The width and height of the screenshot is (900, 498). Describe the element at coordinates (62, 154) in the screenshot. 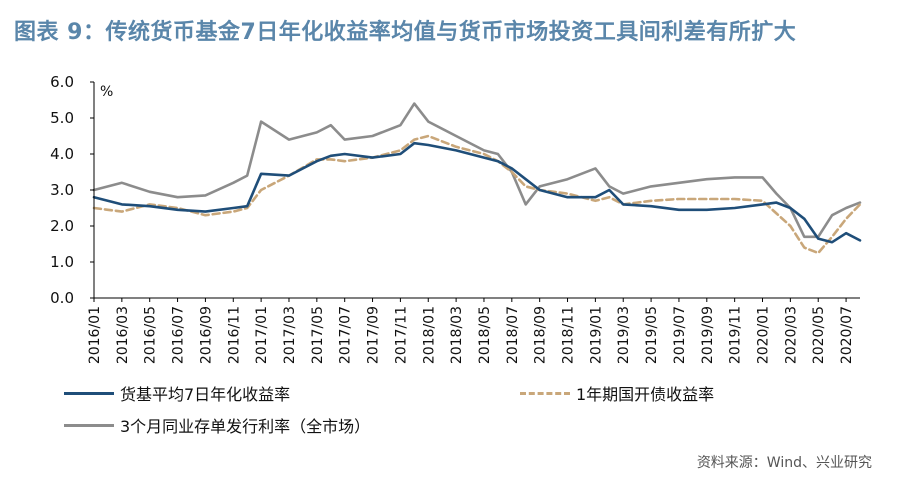

I see `y-tick-label: 4.0` at that location.